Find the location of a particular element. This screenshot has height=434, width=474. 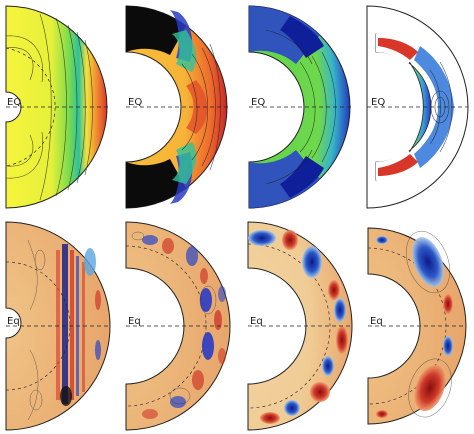

panel-top-2: EQ is located at coordinates (176, 107).